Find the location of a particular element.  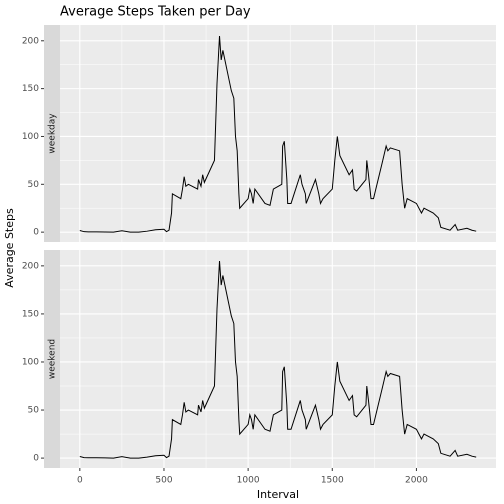

strip-label: weekend is located at coordinates (53, 359).